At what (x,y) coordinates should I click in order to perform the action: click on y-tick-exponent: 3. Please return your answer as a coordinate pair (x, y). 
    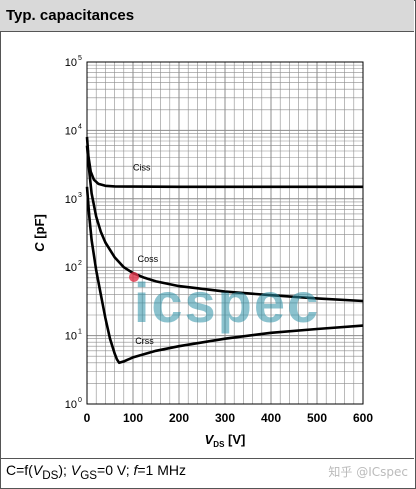
    Looking at the image, I should click on (80, 195).